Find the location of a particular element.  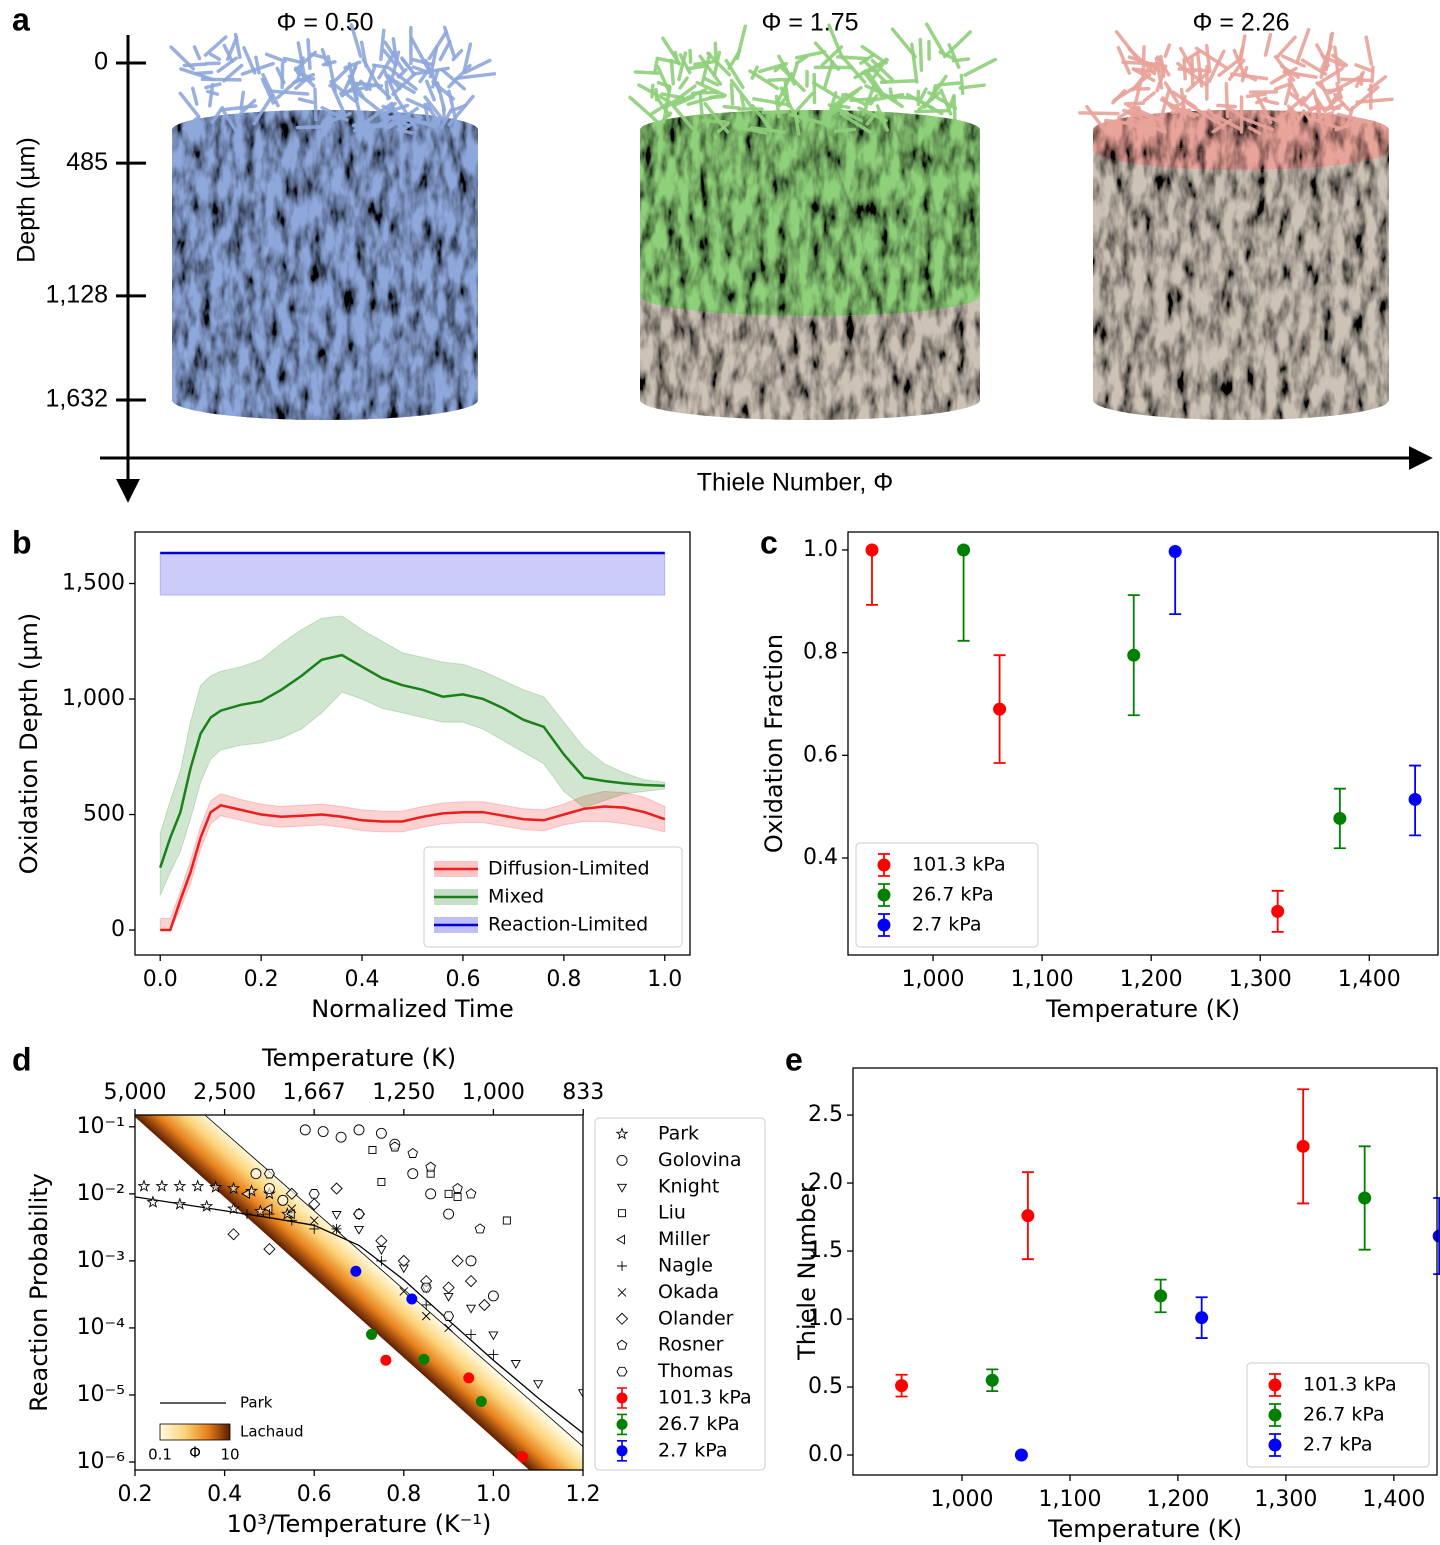

x-tick-label: 1,200 is located at coordinates (1151, 979).